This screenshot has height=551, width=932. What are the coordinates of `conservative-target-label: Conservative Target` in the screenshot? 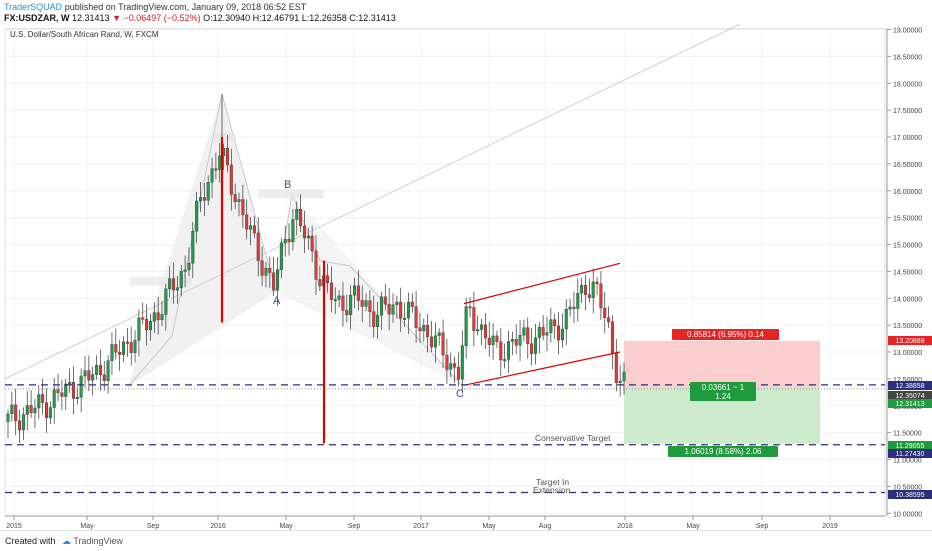 It's located at (573, 438).